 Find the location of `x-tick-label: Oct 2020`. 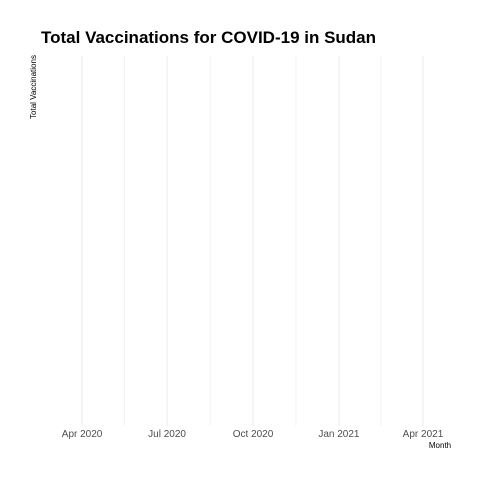

x-tick-label: Oct 2020 is located at coordinates (253, 434).